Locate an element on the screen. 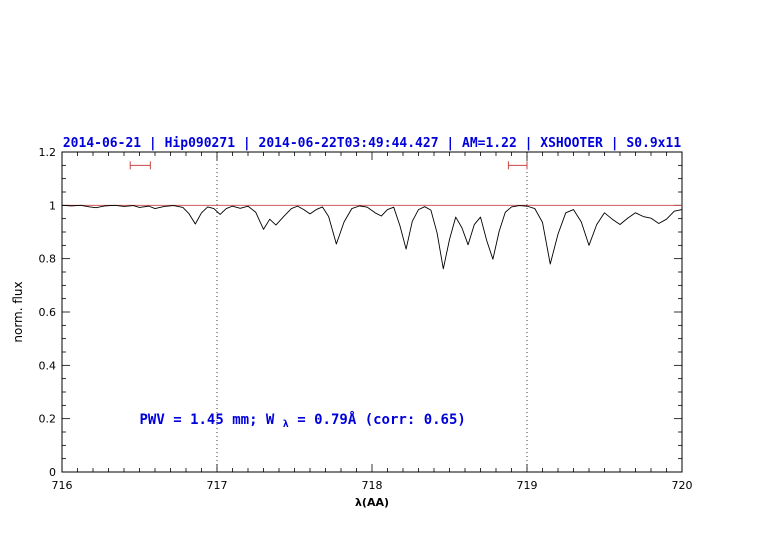 This screenshot has width=782, height=542. y-tick-label: 0 is located at coordinates (52, 472).